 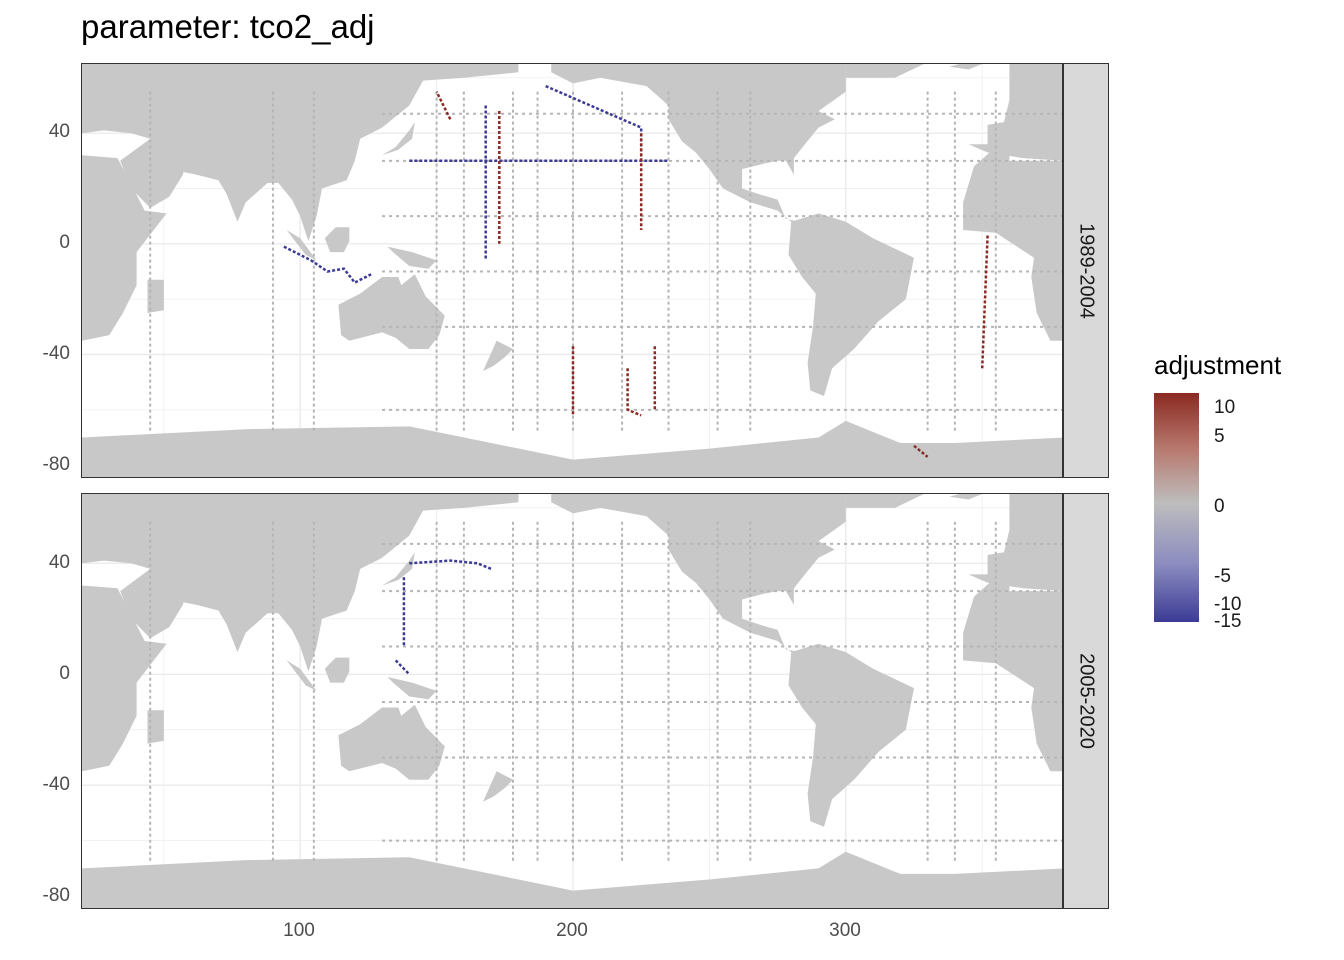 I want to click on x-tick-label: 100, so click(x=299, y=930).